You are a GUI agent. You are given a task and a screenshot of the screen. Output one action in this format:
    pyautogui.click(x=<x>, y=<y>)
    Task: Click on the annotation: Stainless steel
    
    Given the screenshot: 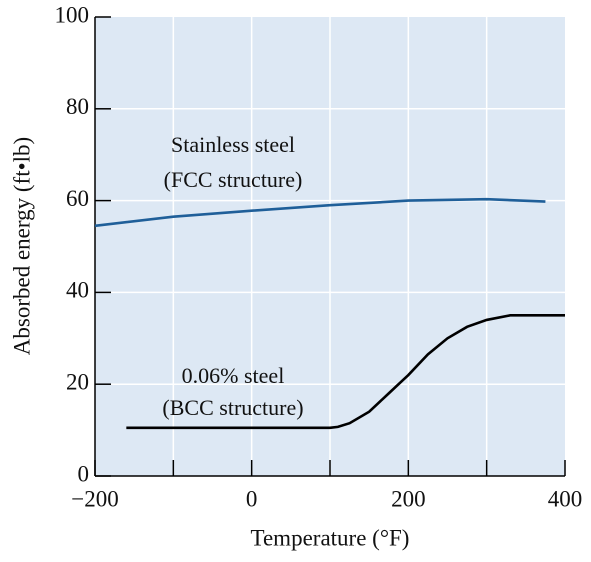 What is the action you would take?
    pyautogui.click(x=233, y=144)
    